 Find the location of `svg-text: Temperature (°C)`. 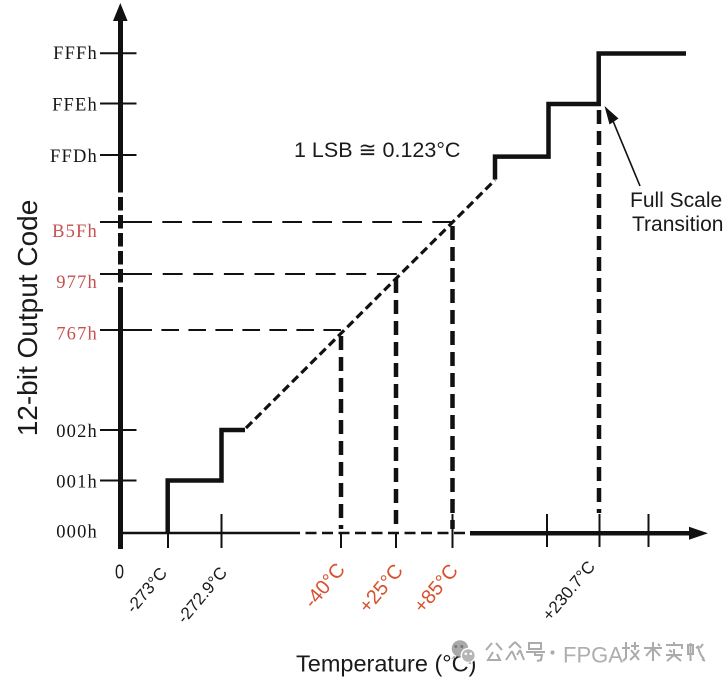

svg-text: Temperature (°C) is located at coordinates (386, 664).